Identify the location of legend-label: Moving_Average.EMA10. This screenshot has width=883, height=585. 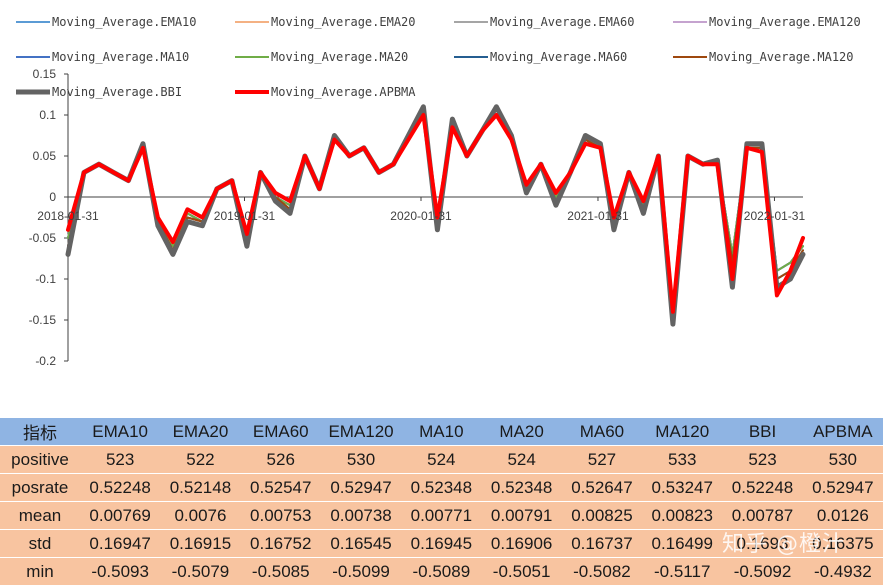
(124, 22).